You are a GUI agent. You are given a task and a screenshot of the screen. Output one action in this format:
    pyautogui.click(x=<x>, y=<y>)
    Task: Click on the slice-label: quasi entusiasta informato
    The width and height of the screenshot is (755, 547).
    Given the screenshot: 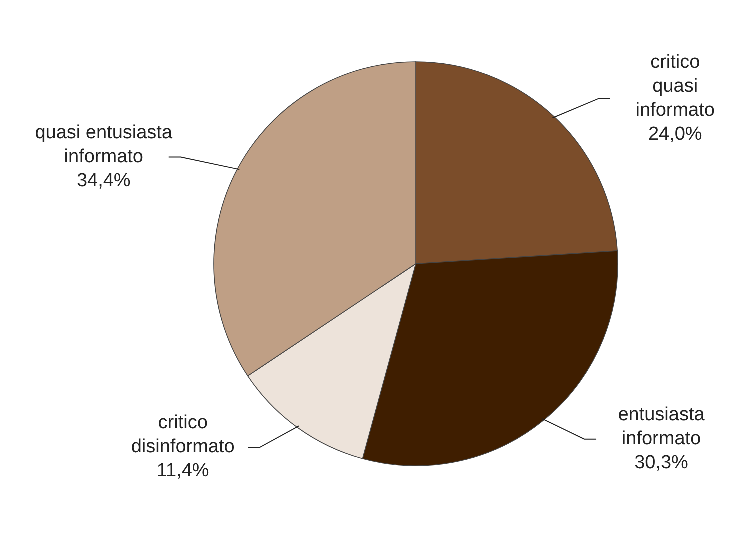 What is the action you would take?
    pyautogui.click(x=104, y=145)
    